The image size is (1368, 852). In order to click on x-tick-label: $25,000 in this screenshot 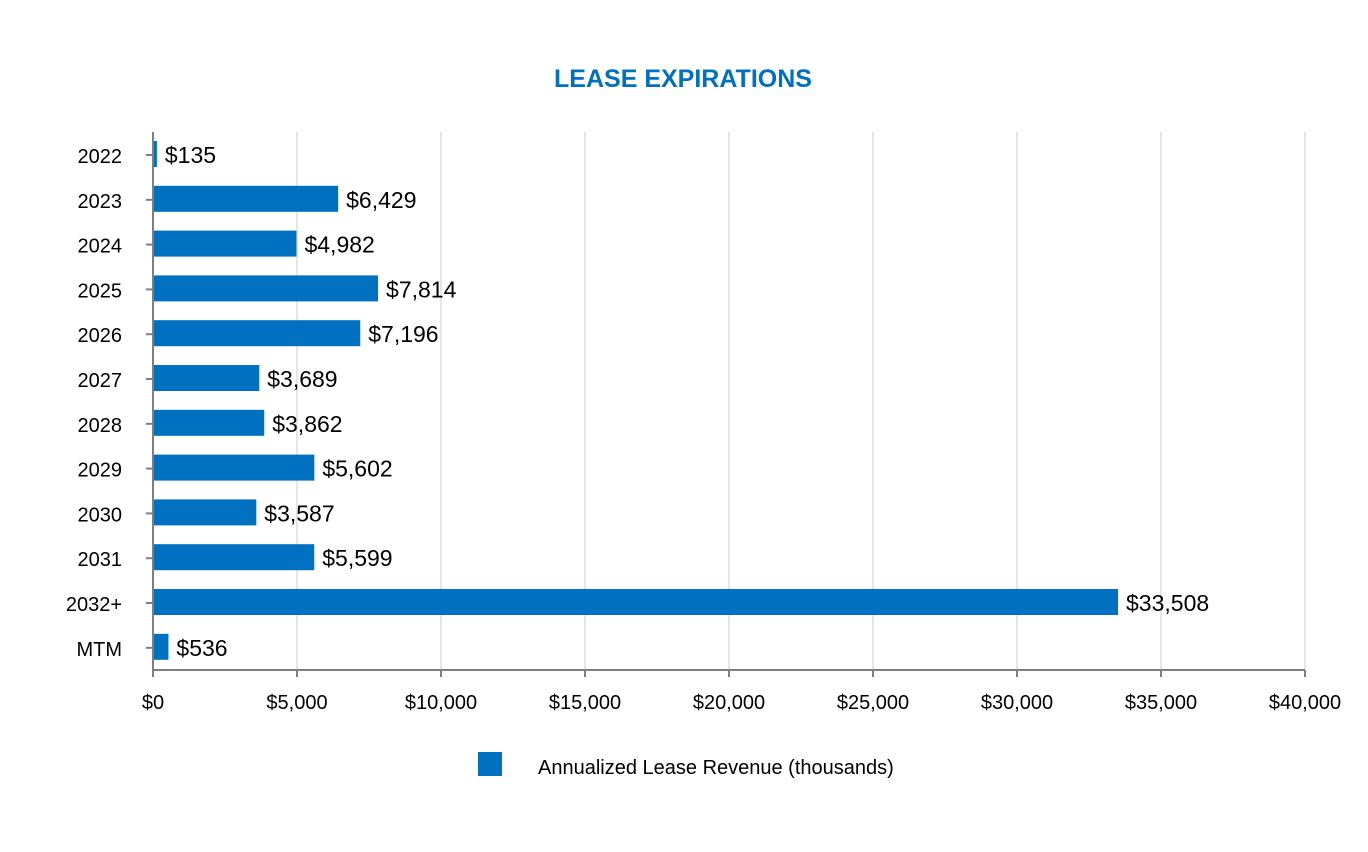, I will do `click(873, 703)`.